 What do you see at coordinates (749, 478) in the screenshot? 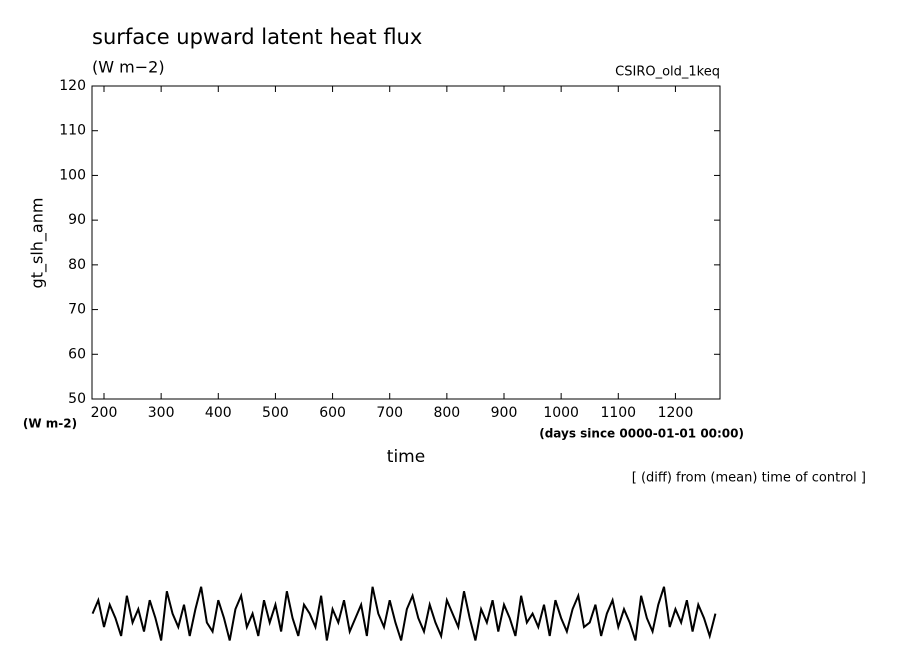
I see `note: [ (diff) from (mean) time of control ]` at bounding box center [749, 478].